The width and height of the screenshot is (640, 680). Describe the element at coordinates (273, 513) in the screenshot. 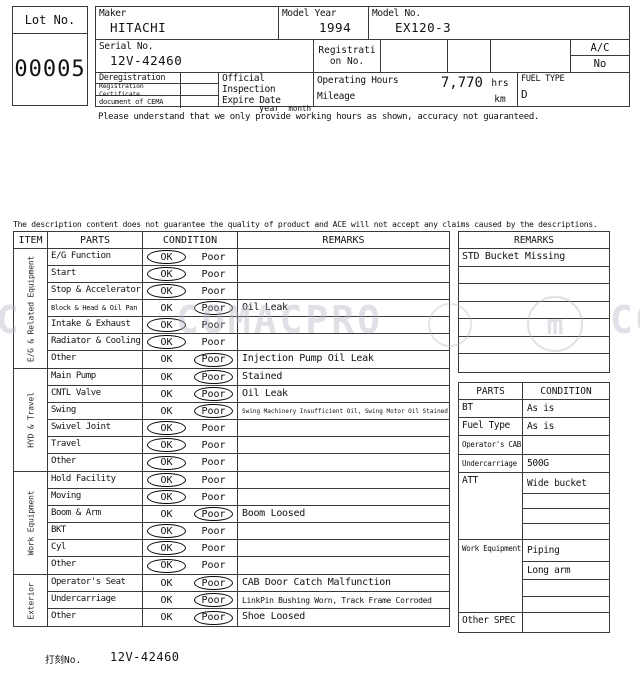

I see `remark-text: Boom Loosed` at that location.